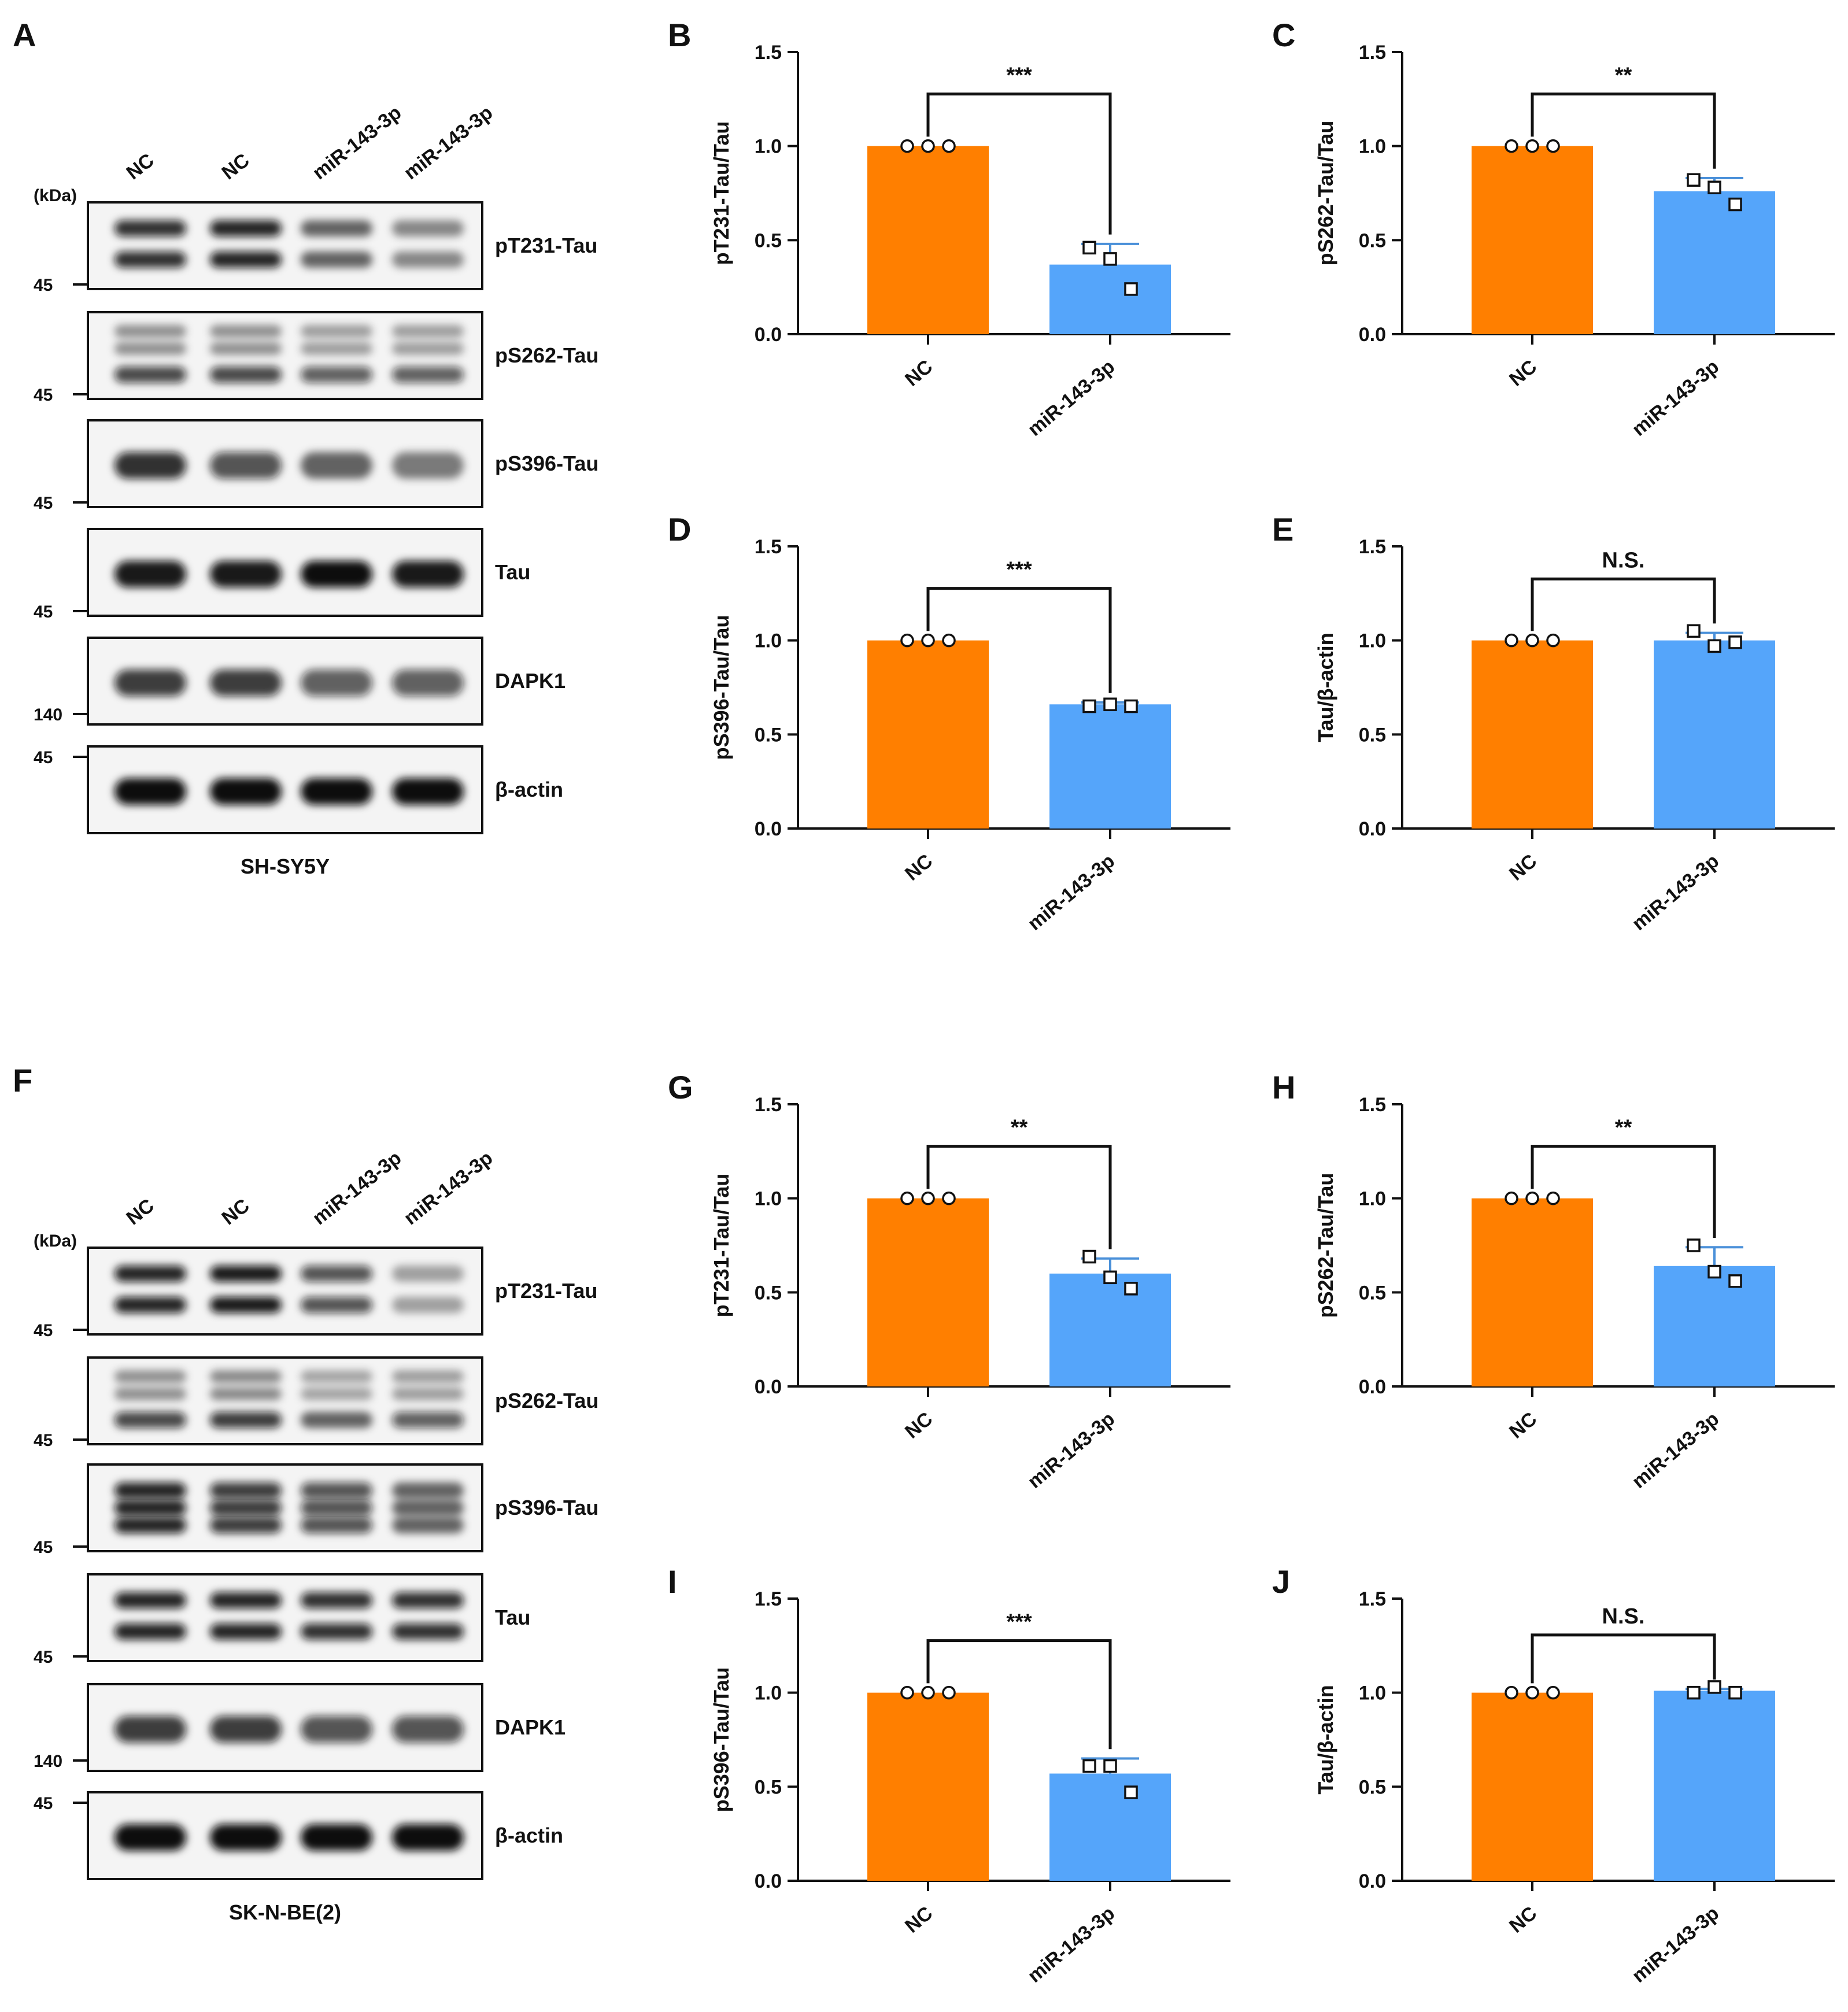  I want to click on panel-letter: E, so click(1282, 529).